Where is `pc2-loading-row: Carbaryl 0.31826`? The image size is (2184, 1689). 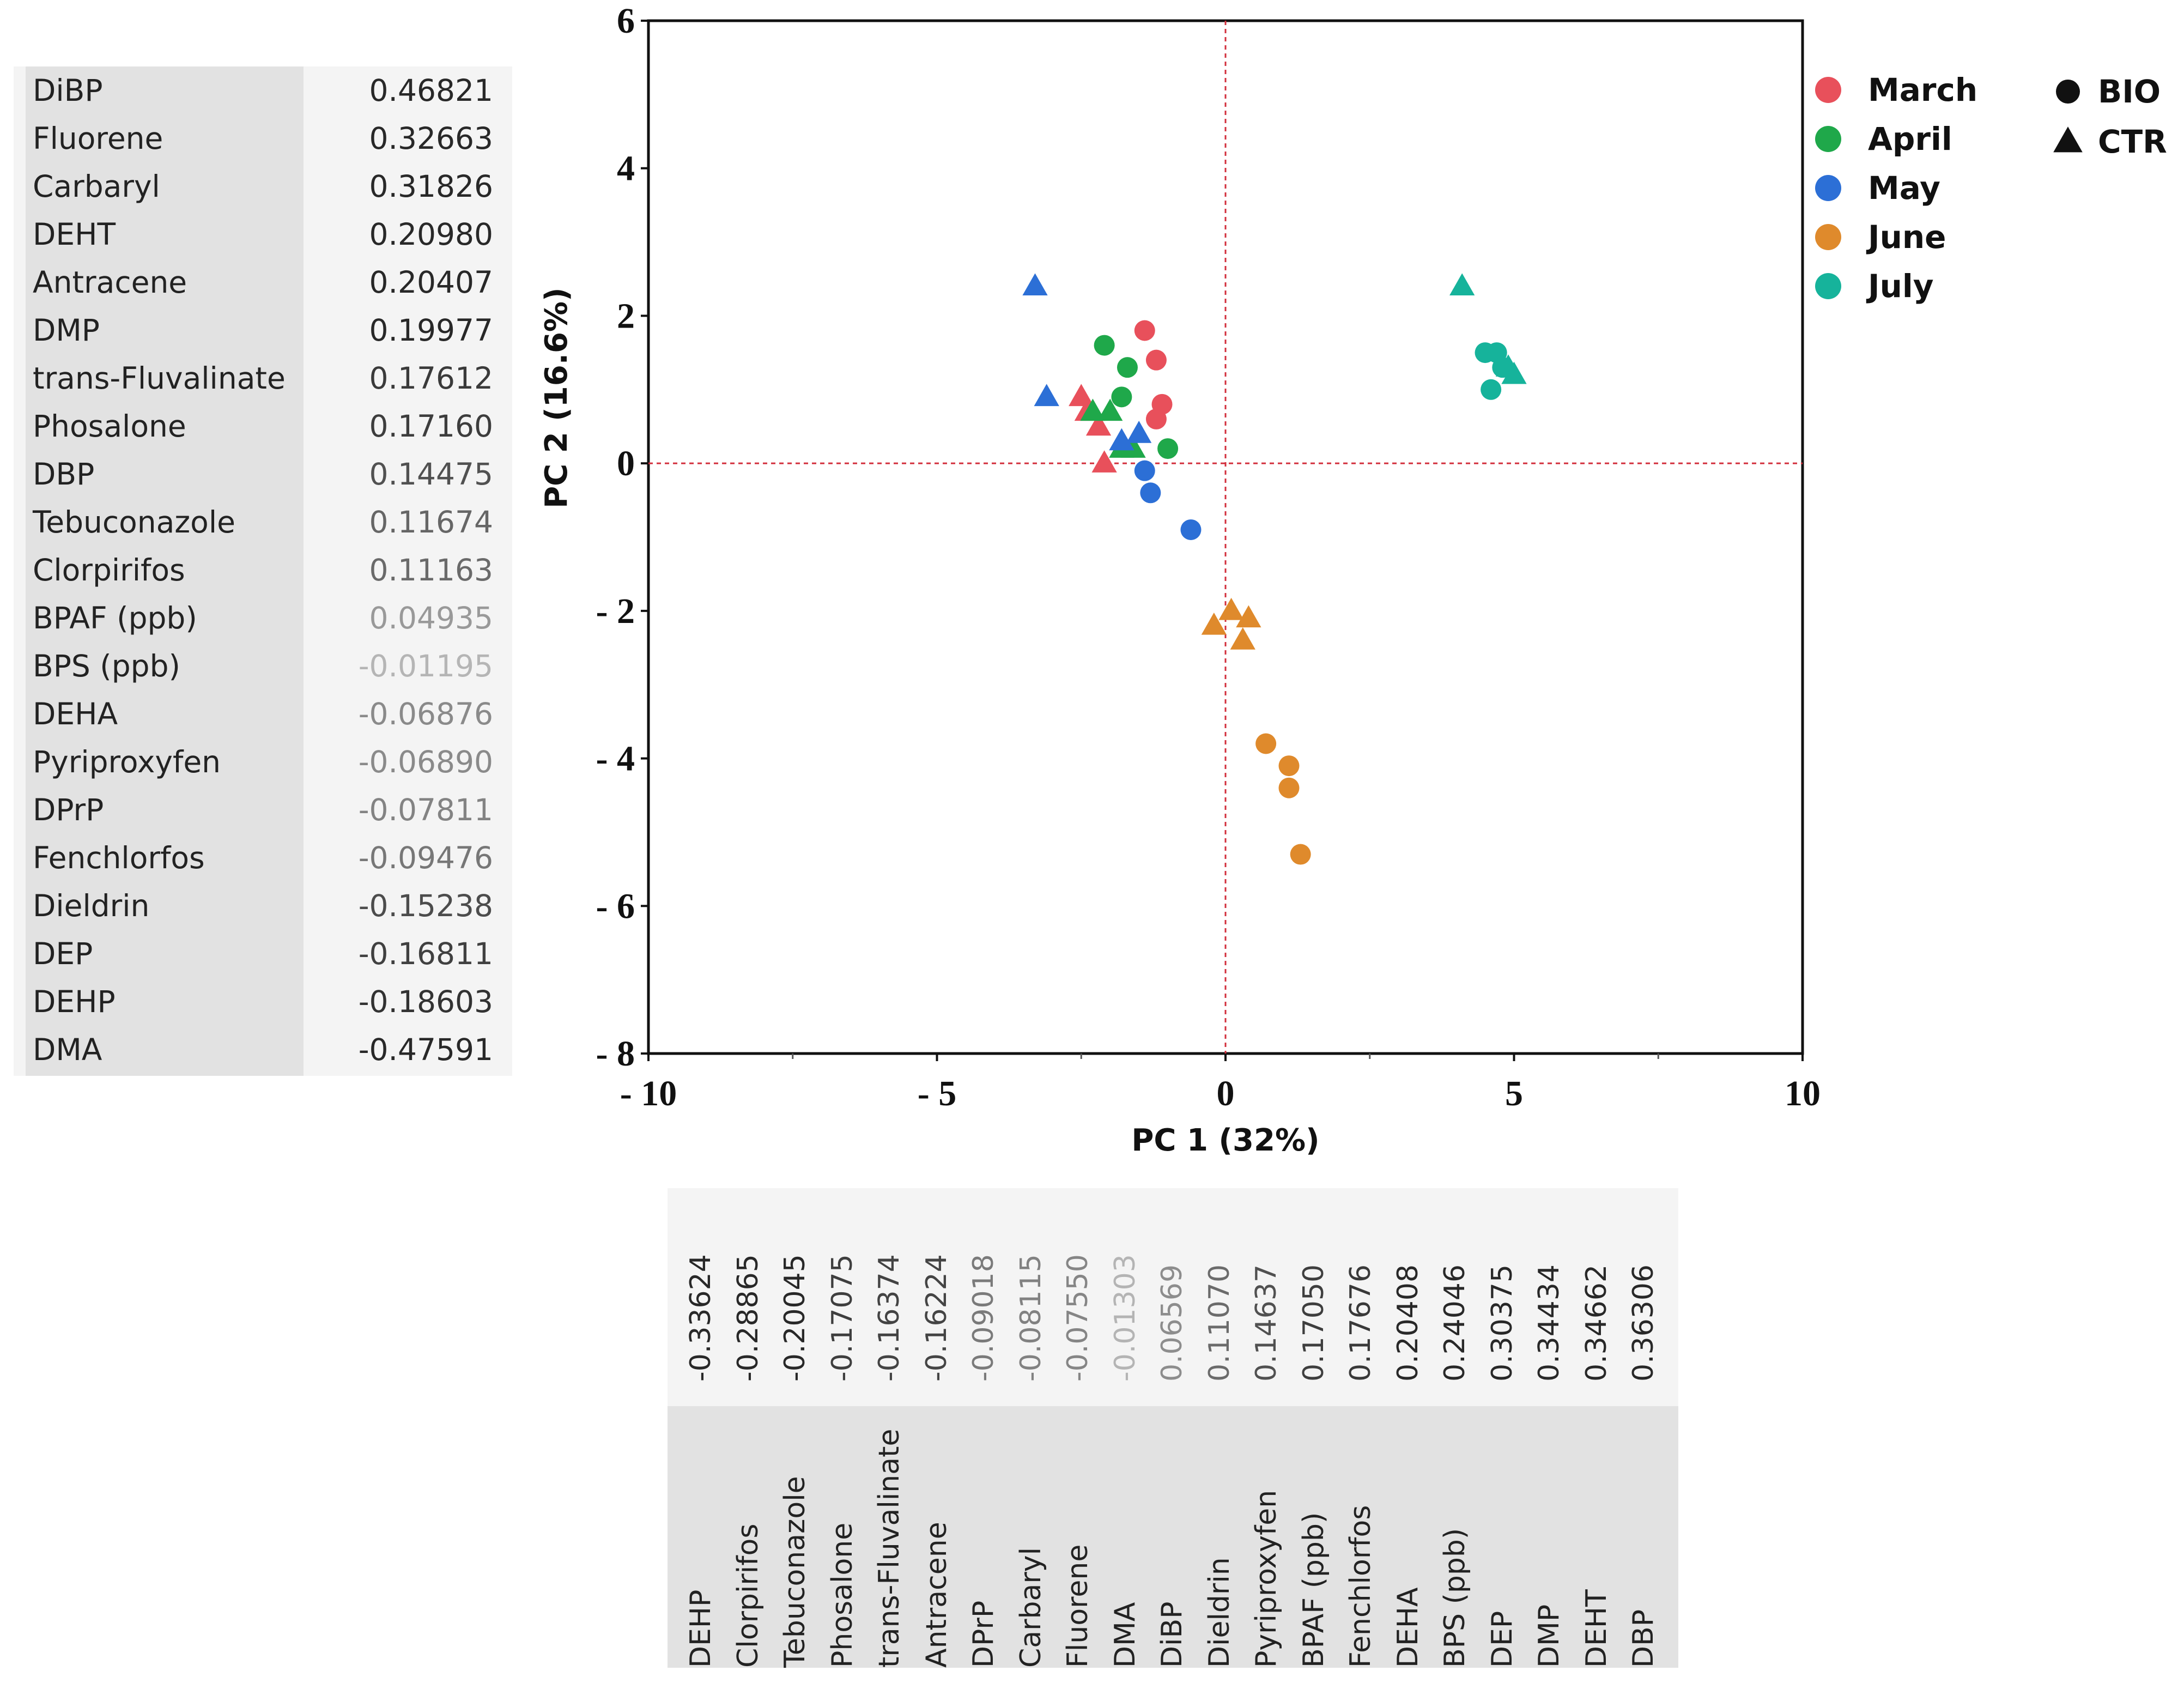 pc2-loading-row: Carbaryl 0.31826 is located at coordinates (263, 186).